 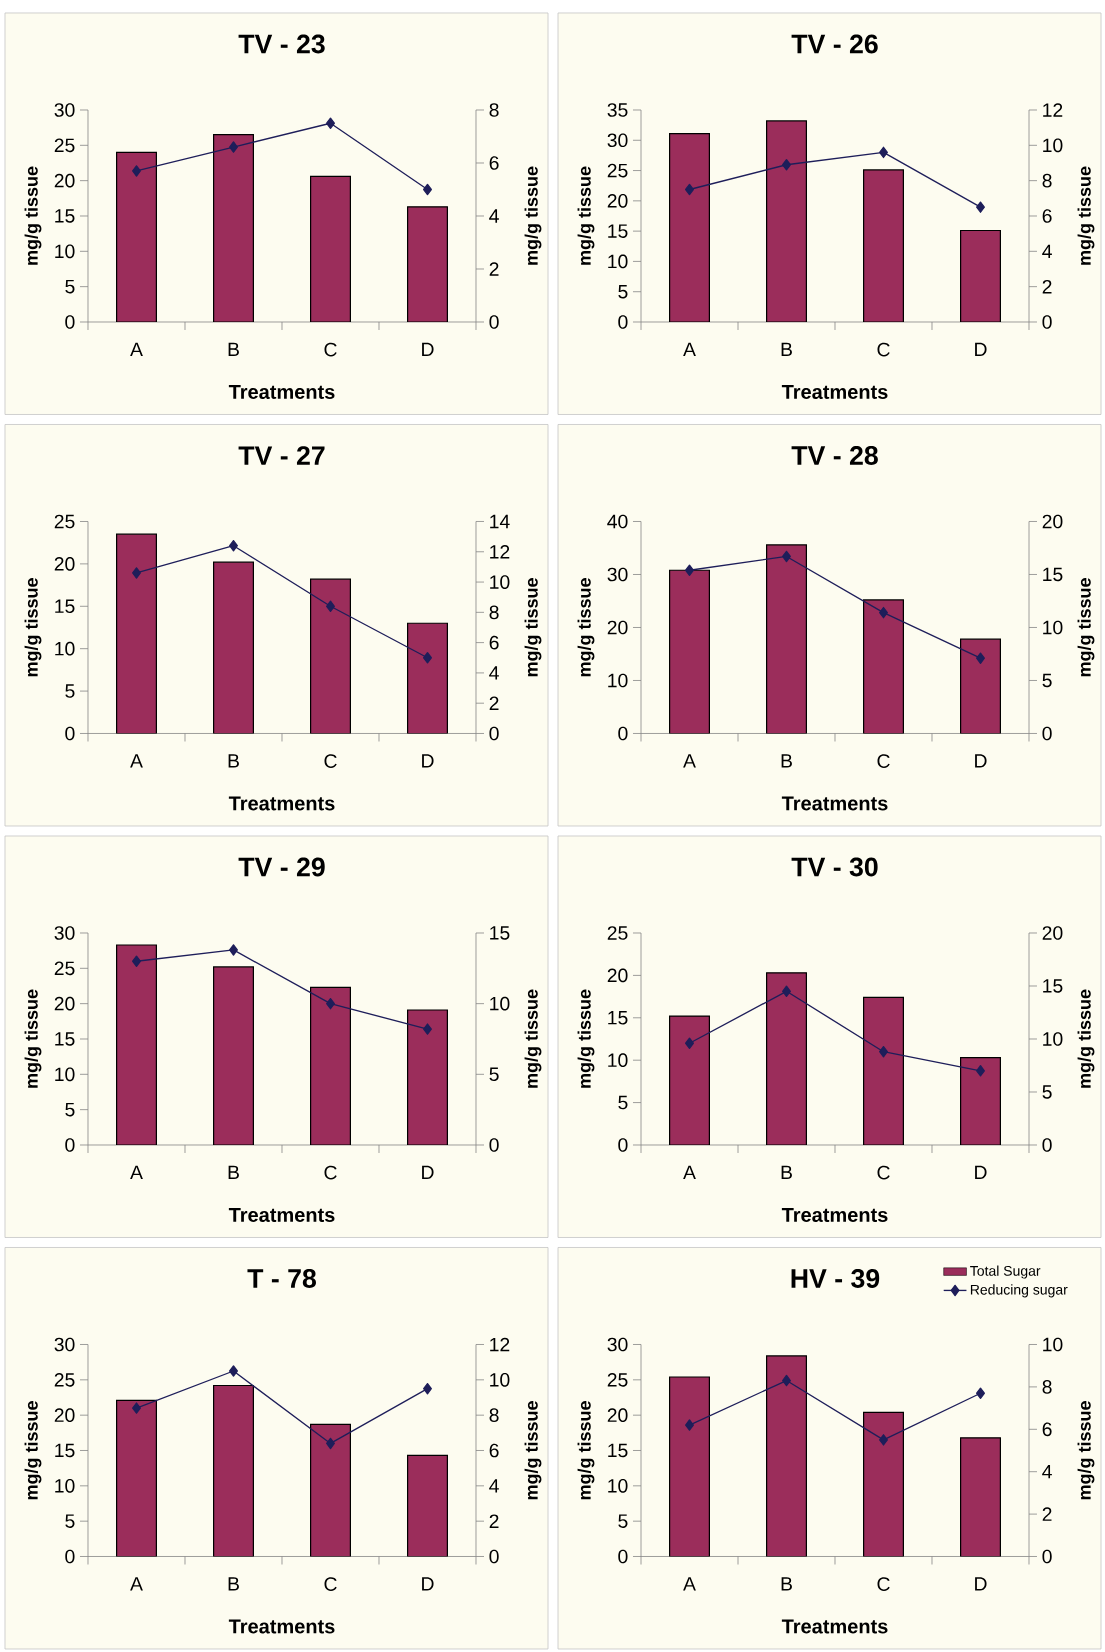 What do you see at coordinates (281, 455) in the screenshot?
I see `chart-title: TV - 27` at bounding box center [281, 455].